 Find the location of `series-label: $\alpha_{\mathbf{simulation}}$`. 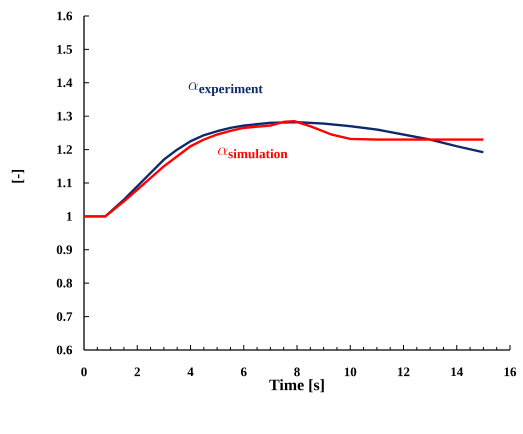

series-label: $\alpha_{\mathbf{simulation}}$ is located at coordinates (253, 152).